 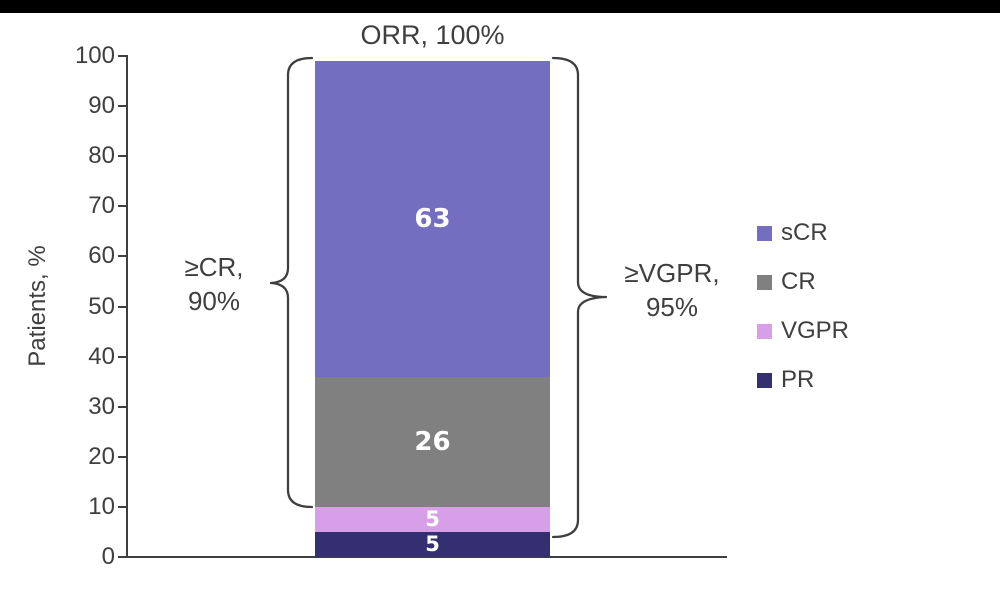 What do you see at coordinates (579, 297) in the screenshot?
I see `right-brace` at bounding box center [579, 297].